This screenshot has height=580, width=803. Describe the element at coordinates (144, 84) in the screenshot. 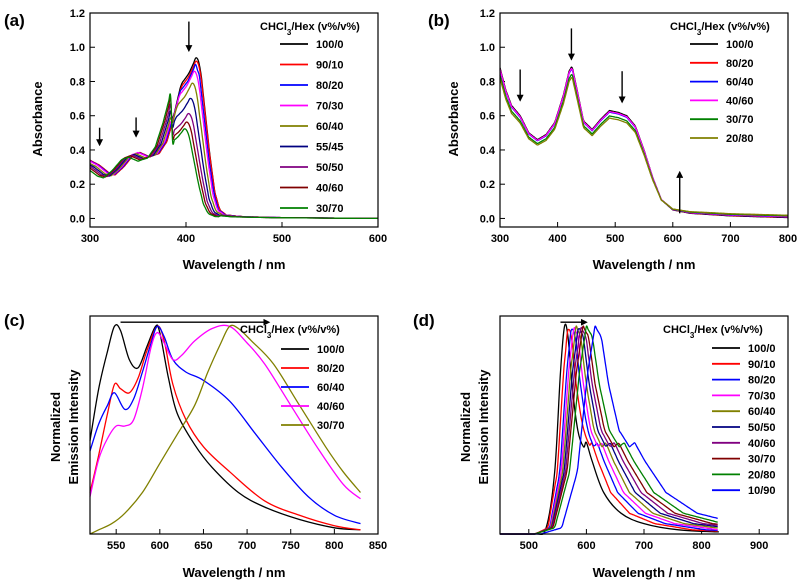

I see `panel-a-arrows` at that location.